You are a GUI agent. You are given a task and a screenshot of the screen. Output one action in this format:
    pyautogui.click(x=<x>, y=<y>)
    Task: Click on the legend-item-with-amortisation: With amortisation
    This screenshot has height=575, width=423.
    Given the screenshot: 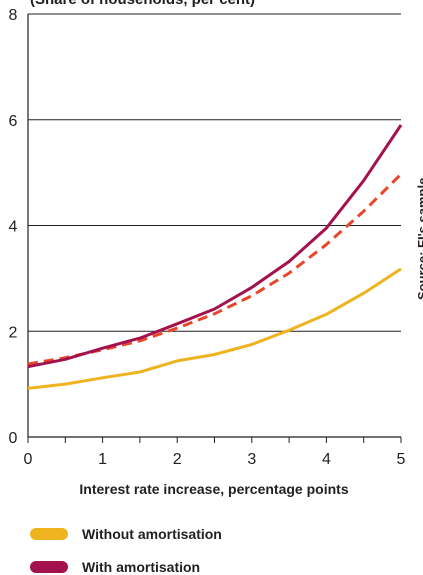 What is the action you would take?
    pyautogui.click(x=115, y=567)
    